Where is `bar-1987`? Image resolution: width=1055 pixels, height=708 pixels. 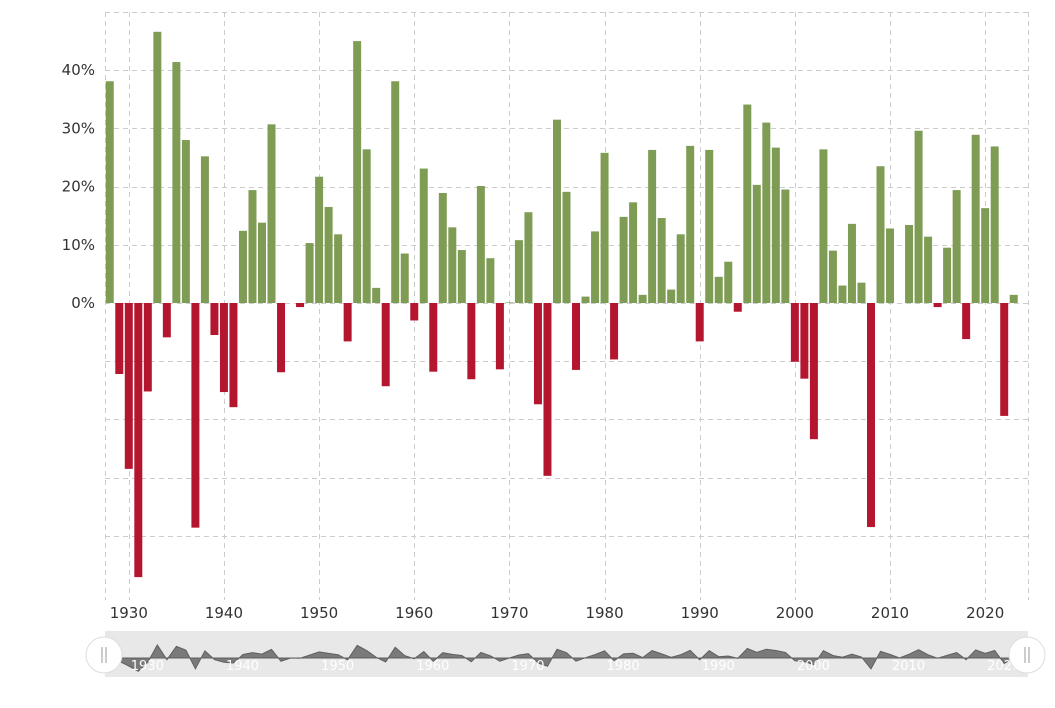
bar-1987 is located at coordinates (671, 296).